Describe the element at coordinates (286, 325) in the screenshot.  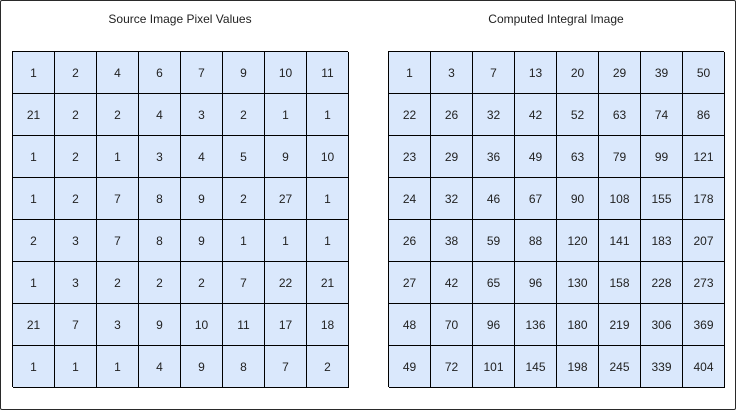
I see `source-pixel-cell: 17` at that location.